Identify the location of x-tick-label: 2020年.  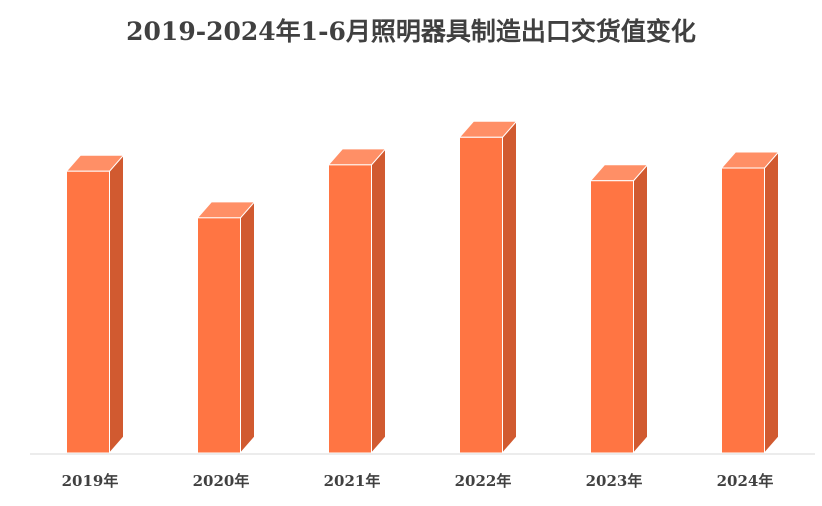
(221, 481).